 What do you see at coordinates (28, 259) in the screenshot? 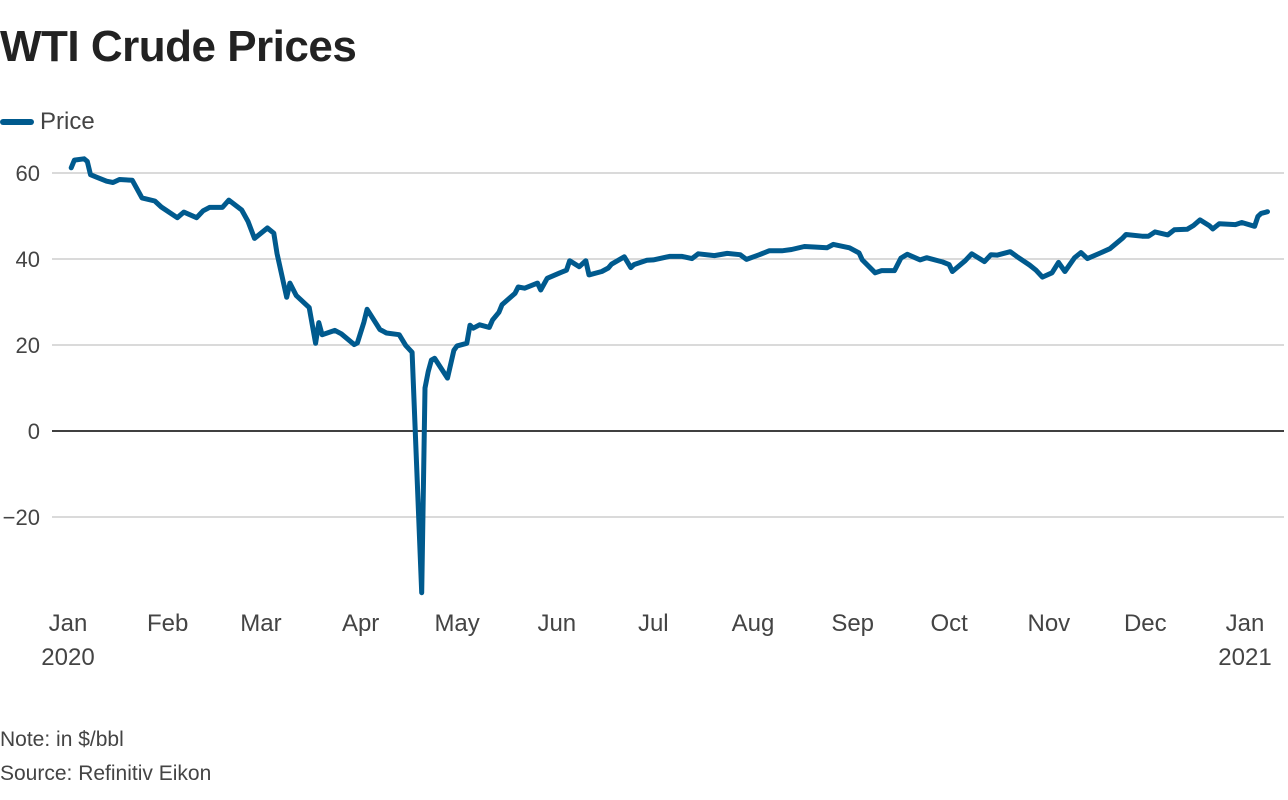
I see `y-tick-label: 40` at bounding box center [28, 259].